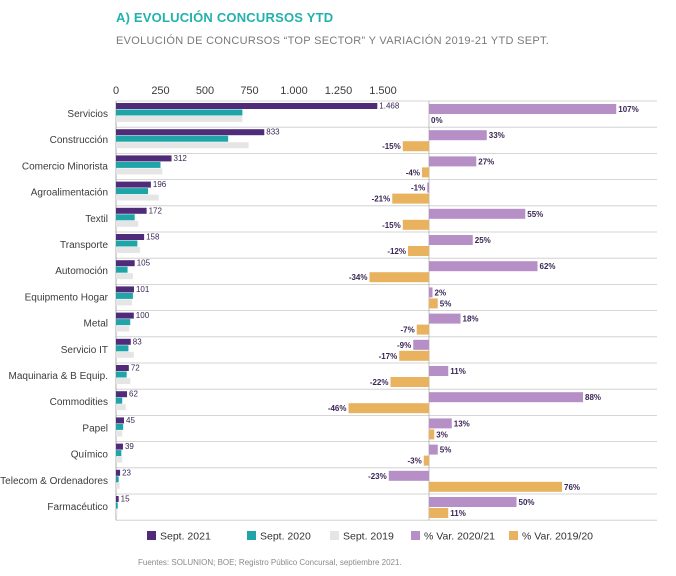 Image resolution: width=676 pixels, height=576 pixels. What do you see at coordinates (548, 266) in the screenshot?
I see `data-label-var-2020-21: 62%` at bounding box center [548, 266].